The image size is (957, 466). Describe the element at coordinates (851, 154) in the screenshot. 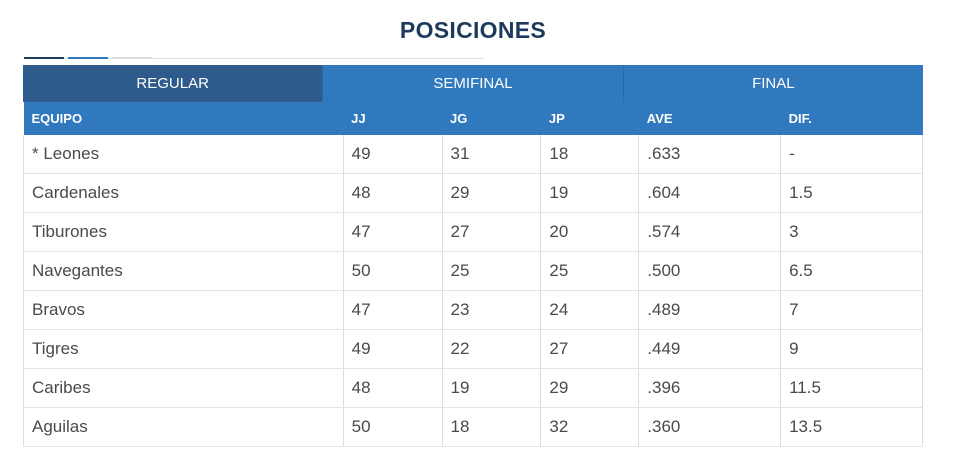

I see `cell-dif: -` at that location.